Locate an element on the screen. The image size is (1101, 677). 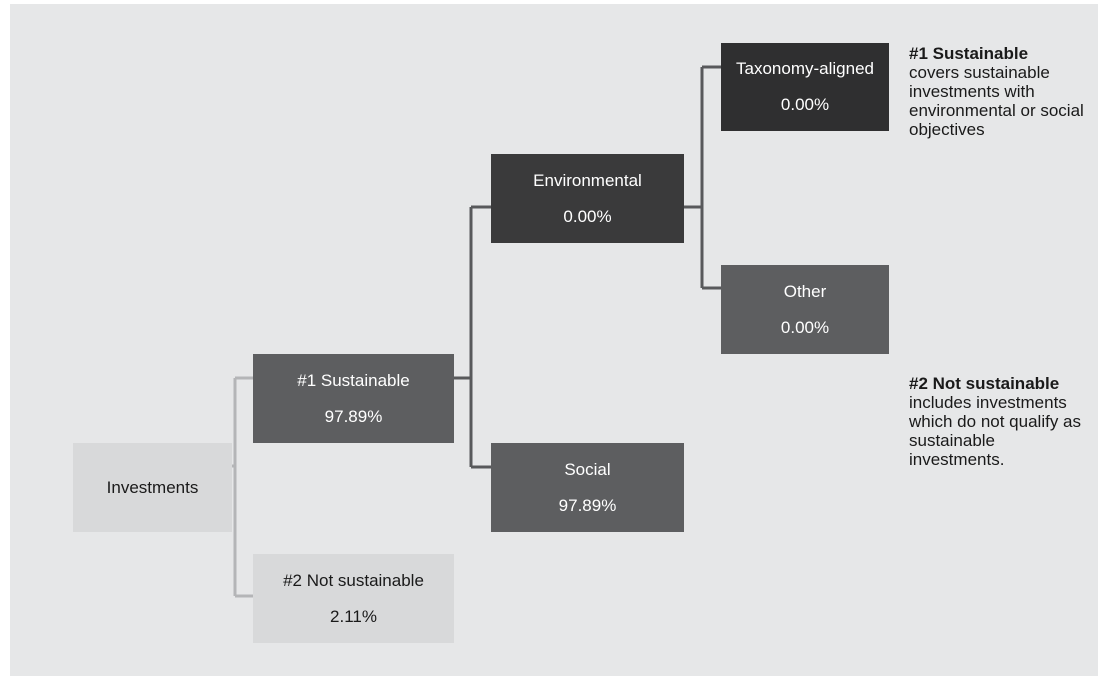
node-investments-label: Investments is located at coordinates (152, 487).